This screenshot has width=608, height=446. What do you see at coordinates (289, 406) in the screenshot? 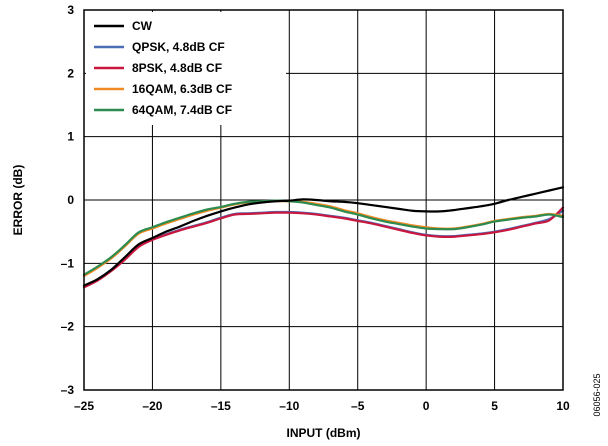
I see `x-tick-label: –10` at bounding box center [289, 406].